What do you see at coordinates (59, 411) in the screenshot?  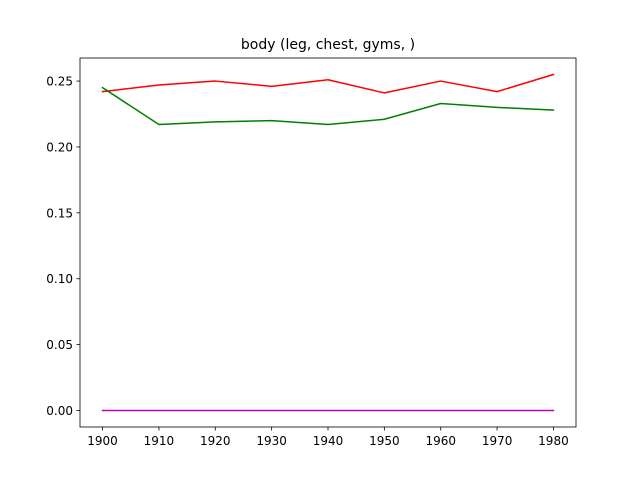 I see `y-tick-label-0: 0.00` at bounding box center [59, 411].